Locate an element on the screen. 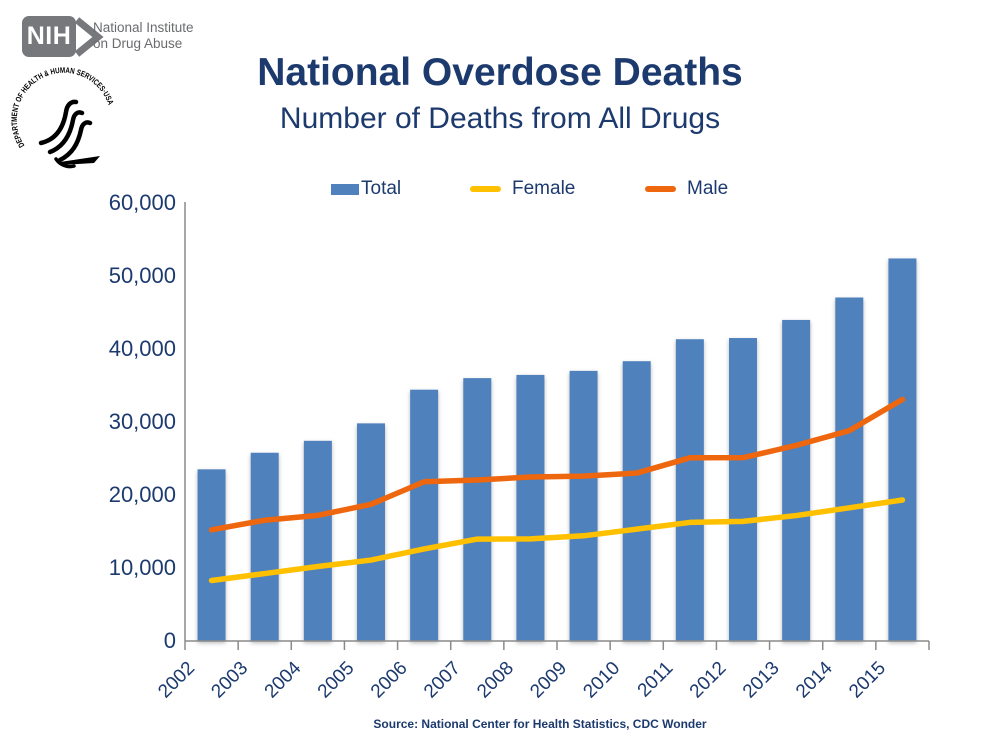 The width and height of the screenshot is (1000, 750). bar-2012 is located at coordinates (743, 489).